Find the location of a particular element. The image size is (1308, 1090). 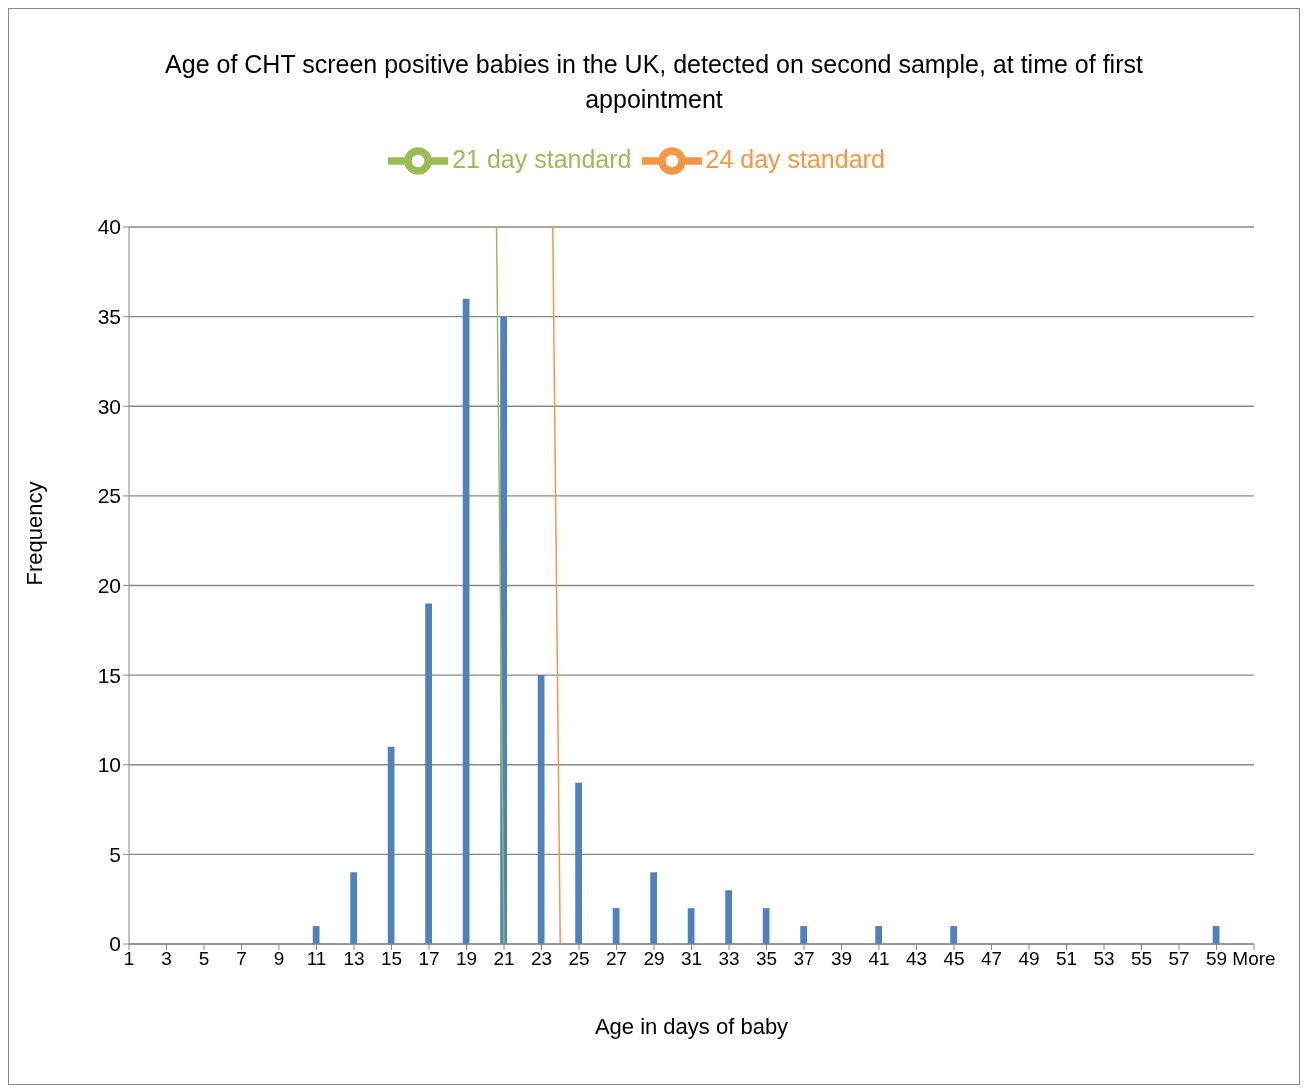

x-tick-label: 15 is located at coordinates (391, 959).